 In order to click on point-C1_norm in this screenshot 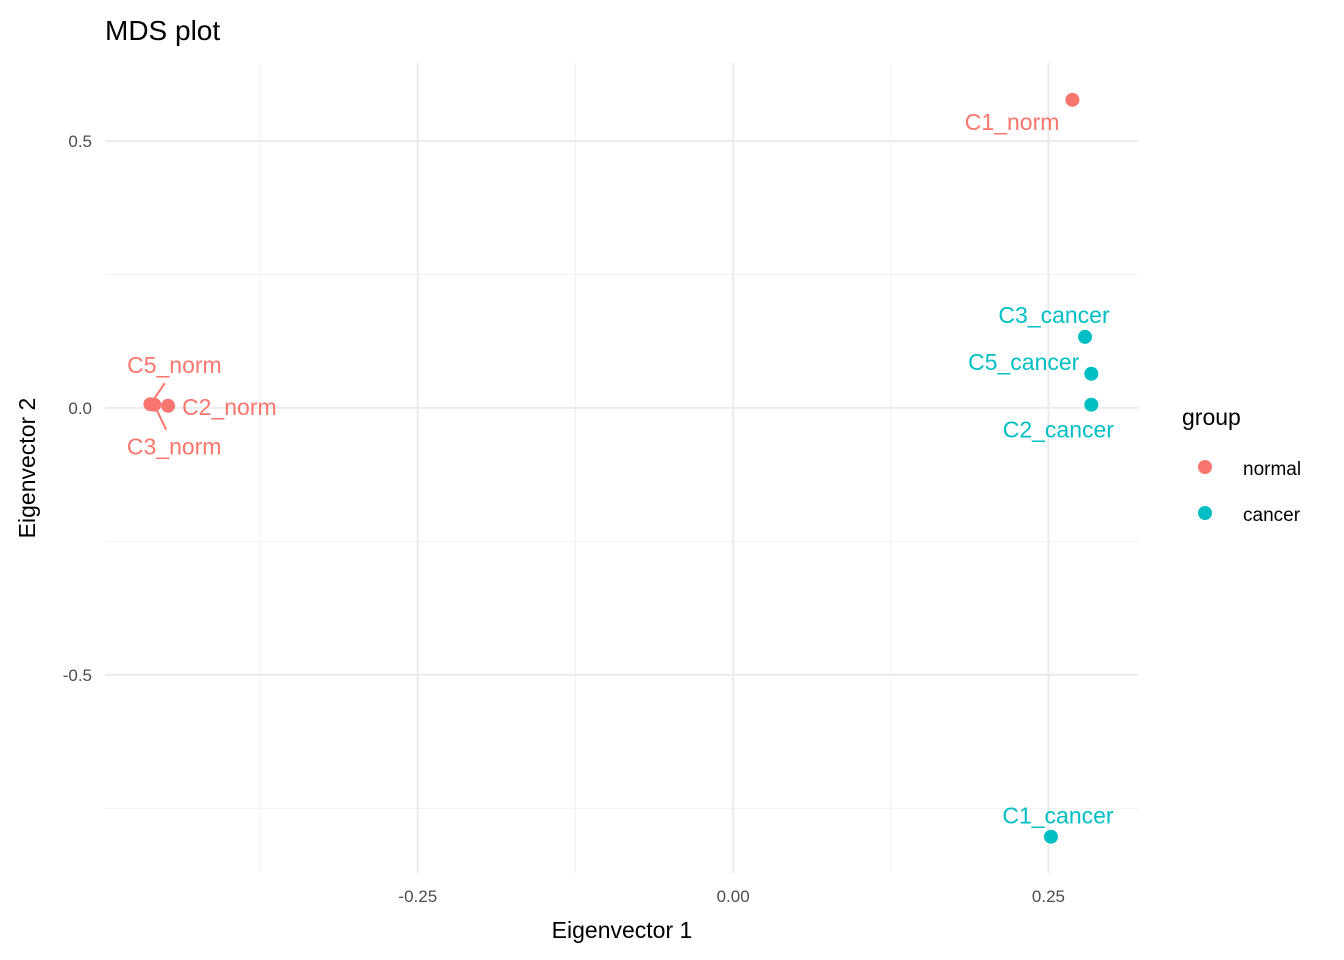, I will do `click(1072, 99)`.